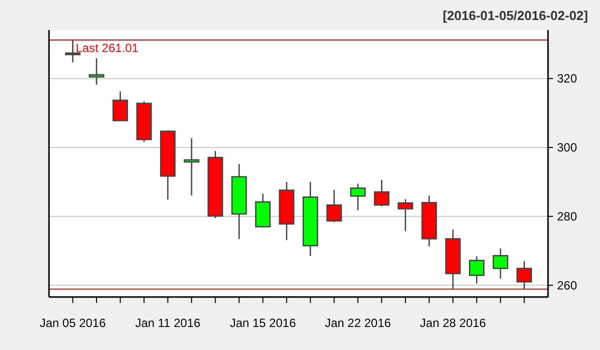 The width and height of the screenshot is (600, 350). What do you see at coordinates (515, 15) in the screenshot?
I see `chart-subtitle: [2016-01-05/2016-02-02]` at bounding box center [515, 15].